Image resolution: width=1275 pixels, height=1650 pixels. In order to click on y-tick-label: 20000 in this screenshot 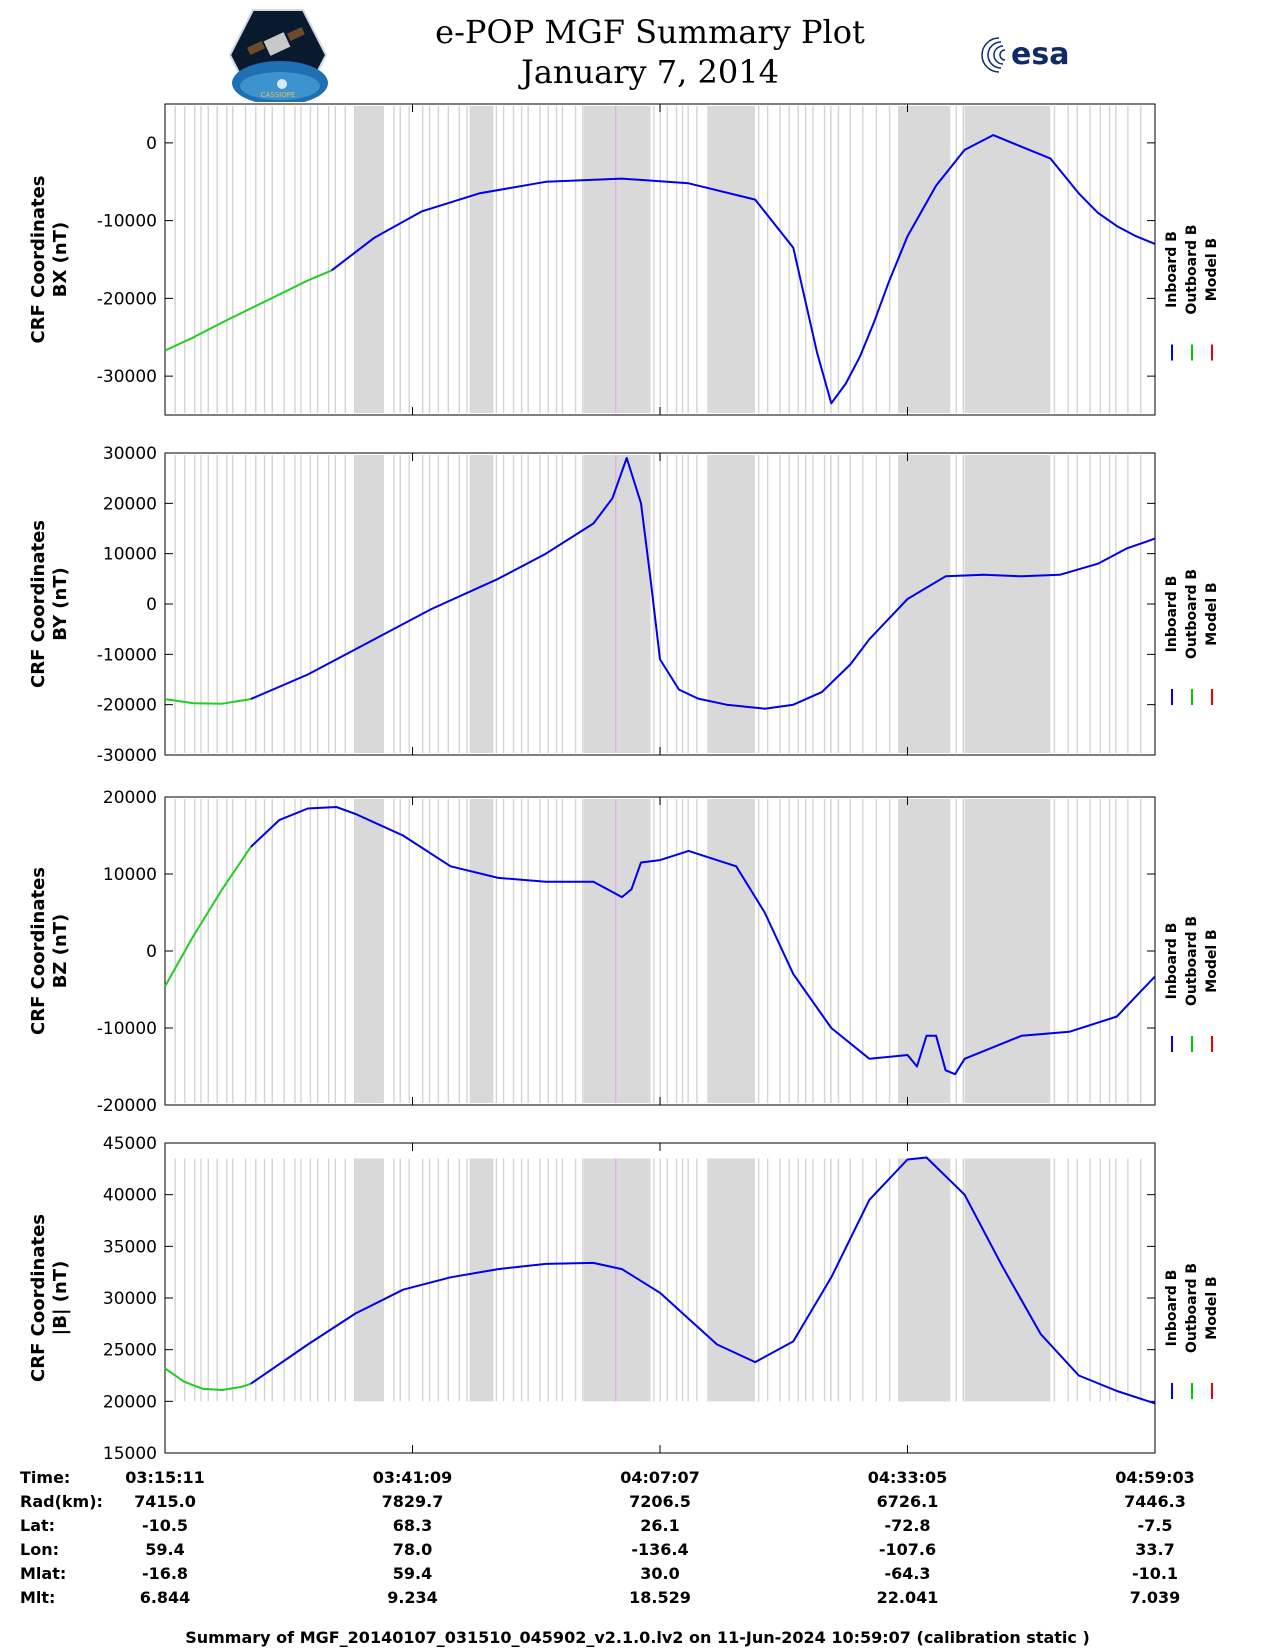, I will do `click(130, 1402)`.